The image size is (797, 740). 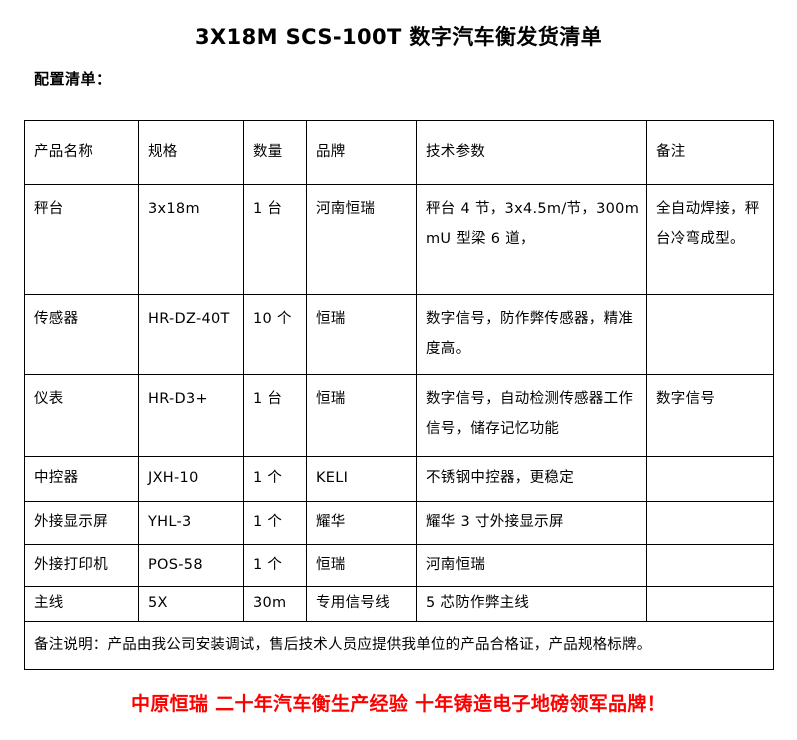 What do you see at coordinates (191, 604) in the screenshot?
I see `cell-specification: 5X` at bounding box center [191, 604].